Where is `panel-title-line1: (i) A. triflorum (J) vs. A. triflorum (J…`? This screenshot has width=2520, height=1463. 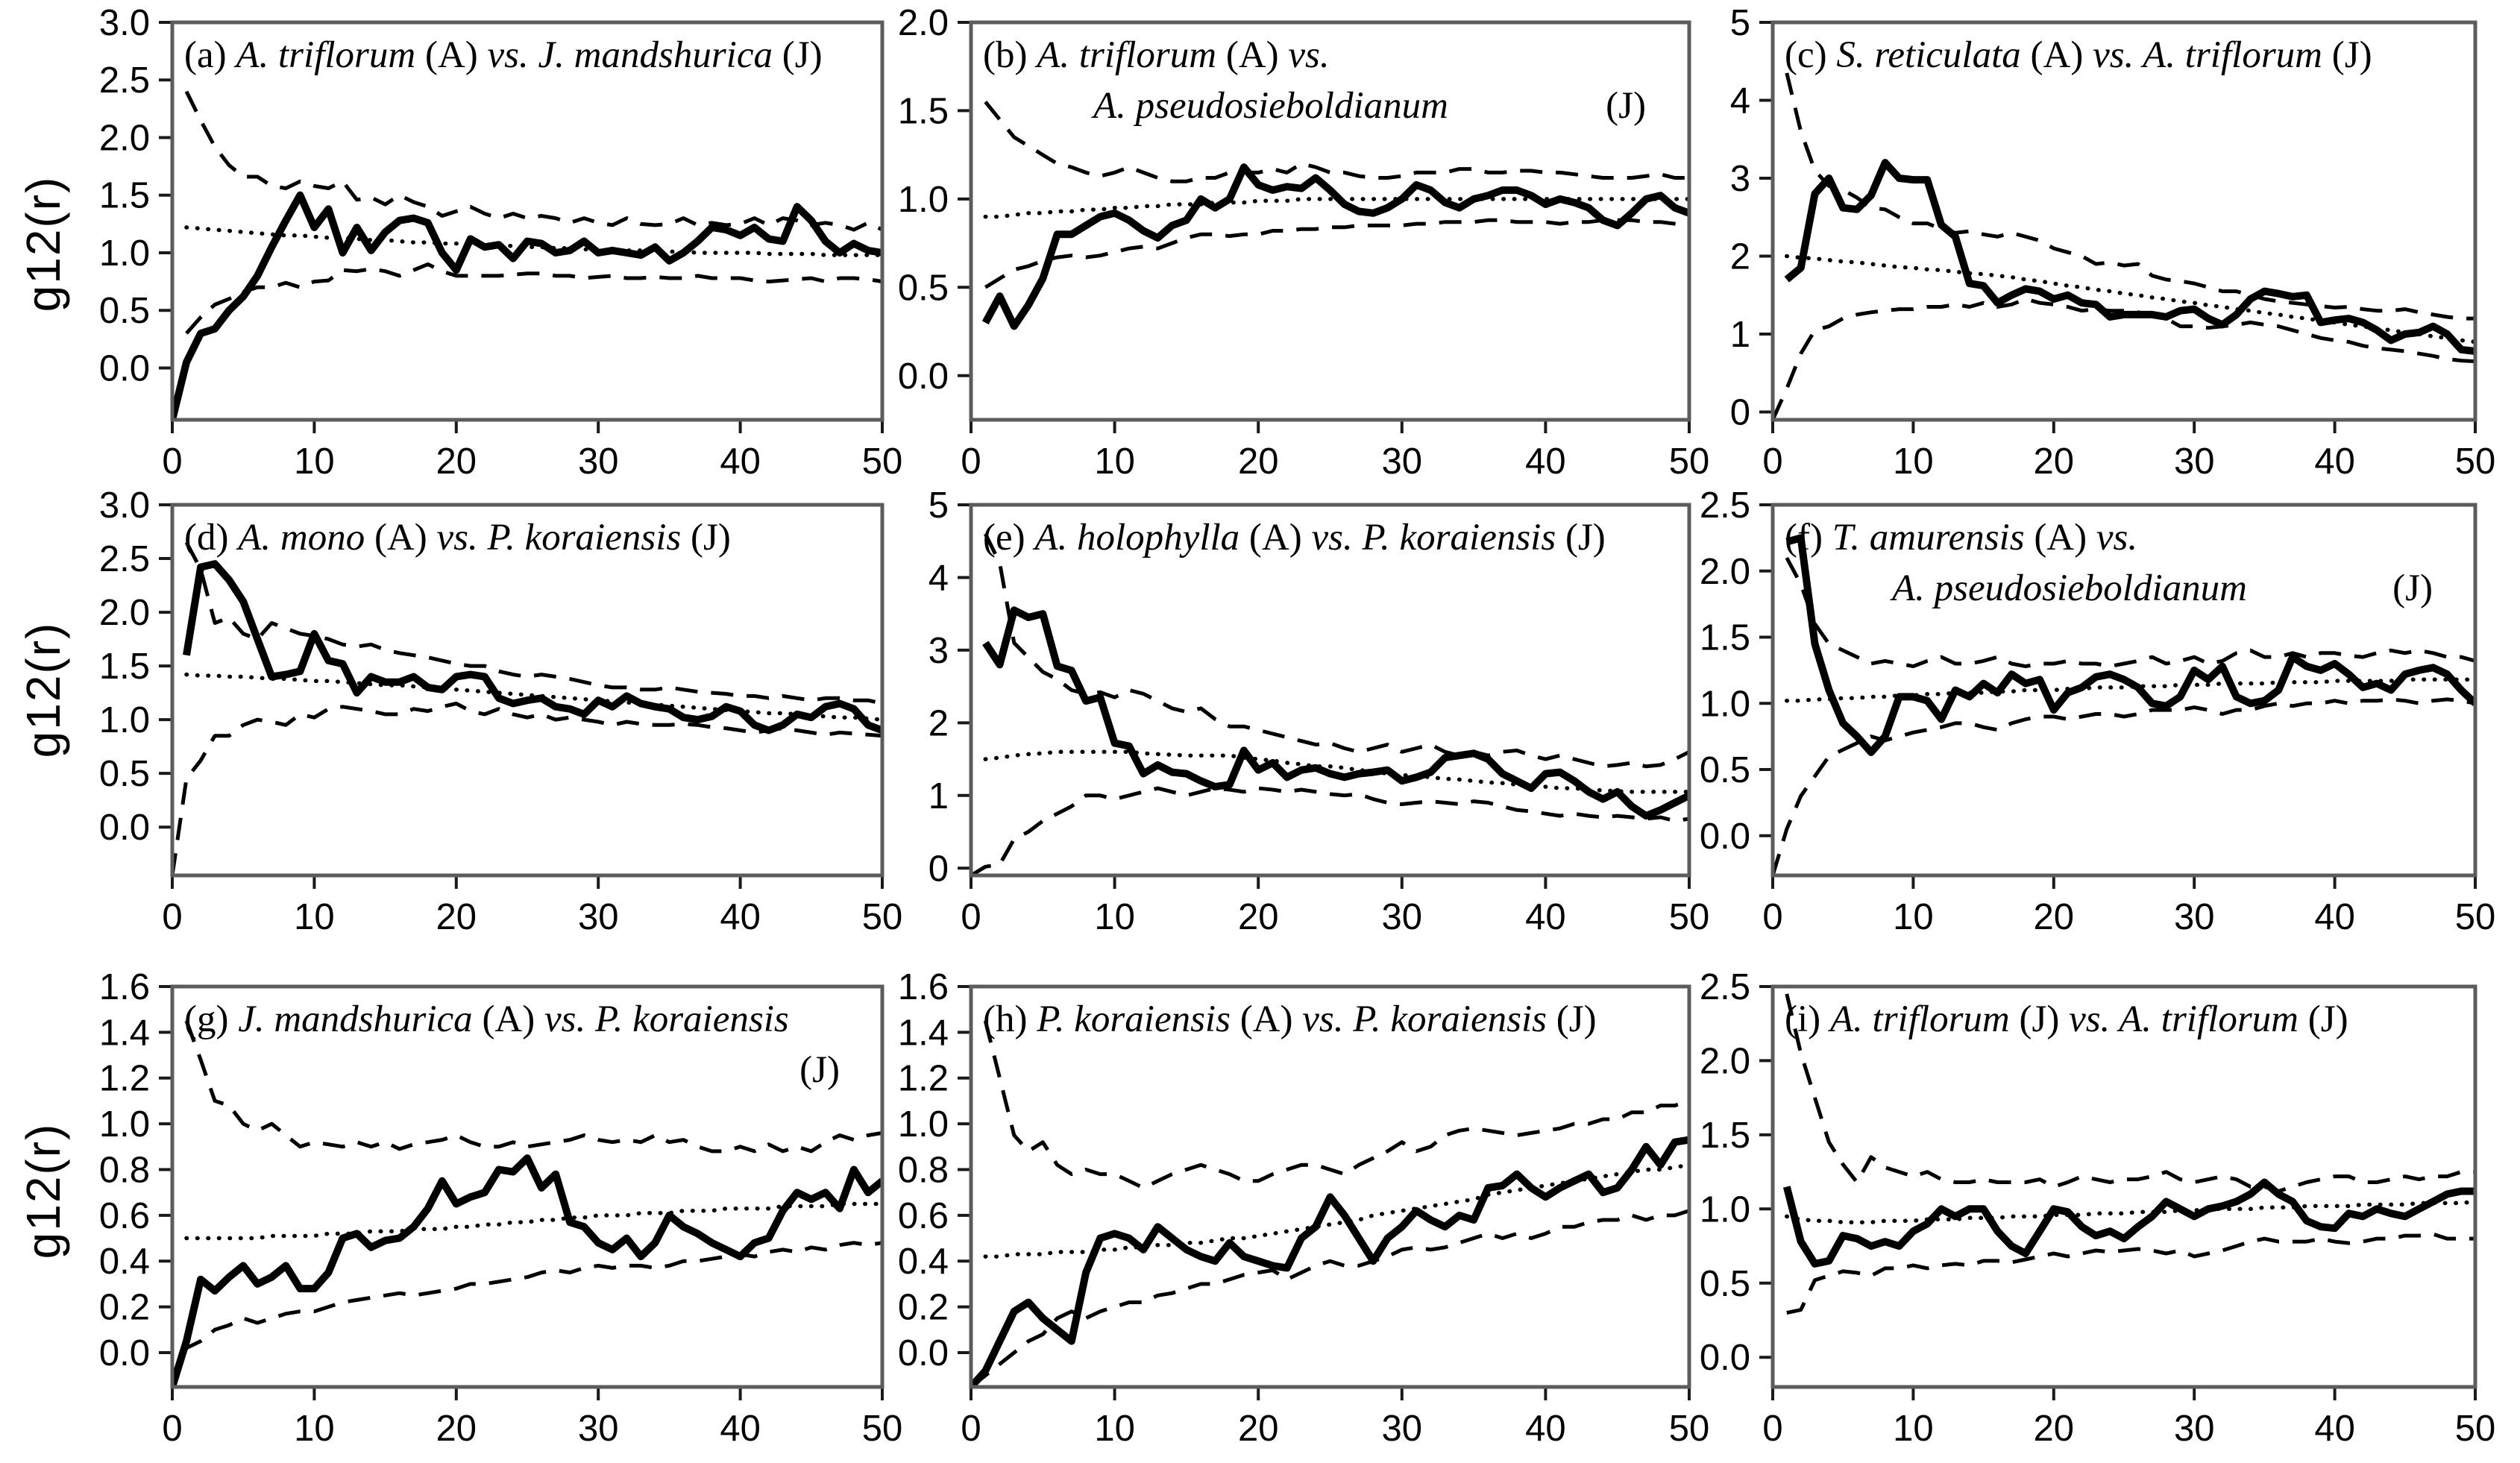
panel-title-line1: (i) A. triflorum (J) vs. A. triflorum (J… is located at coordinates (2066, 1019).